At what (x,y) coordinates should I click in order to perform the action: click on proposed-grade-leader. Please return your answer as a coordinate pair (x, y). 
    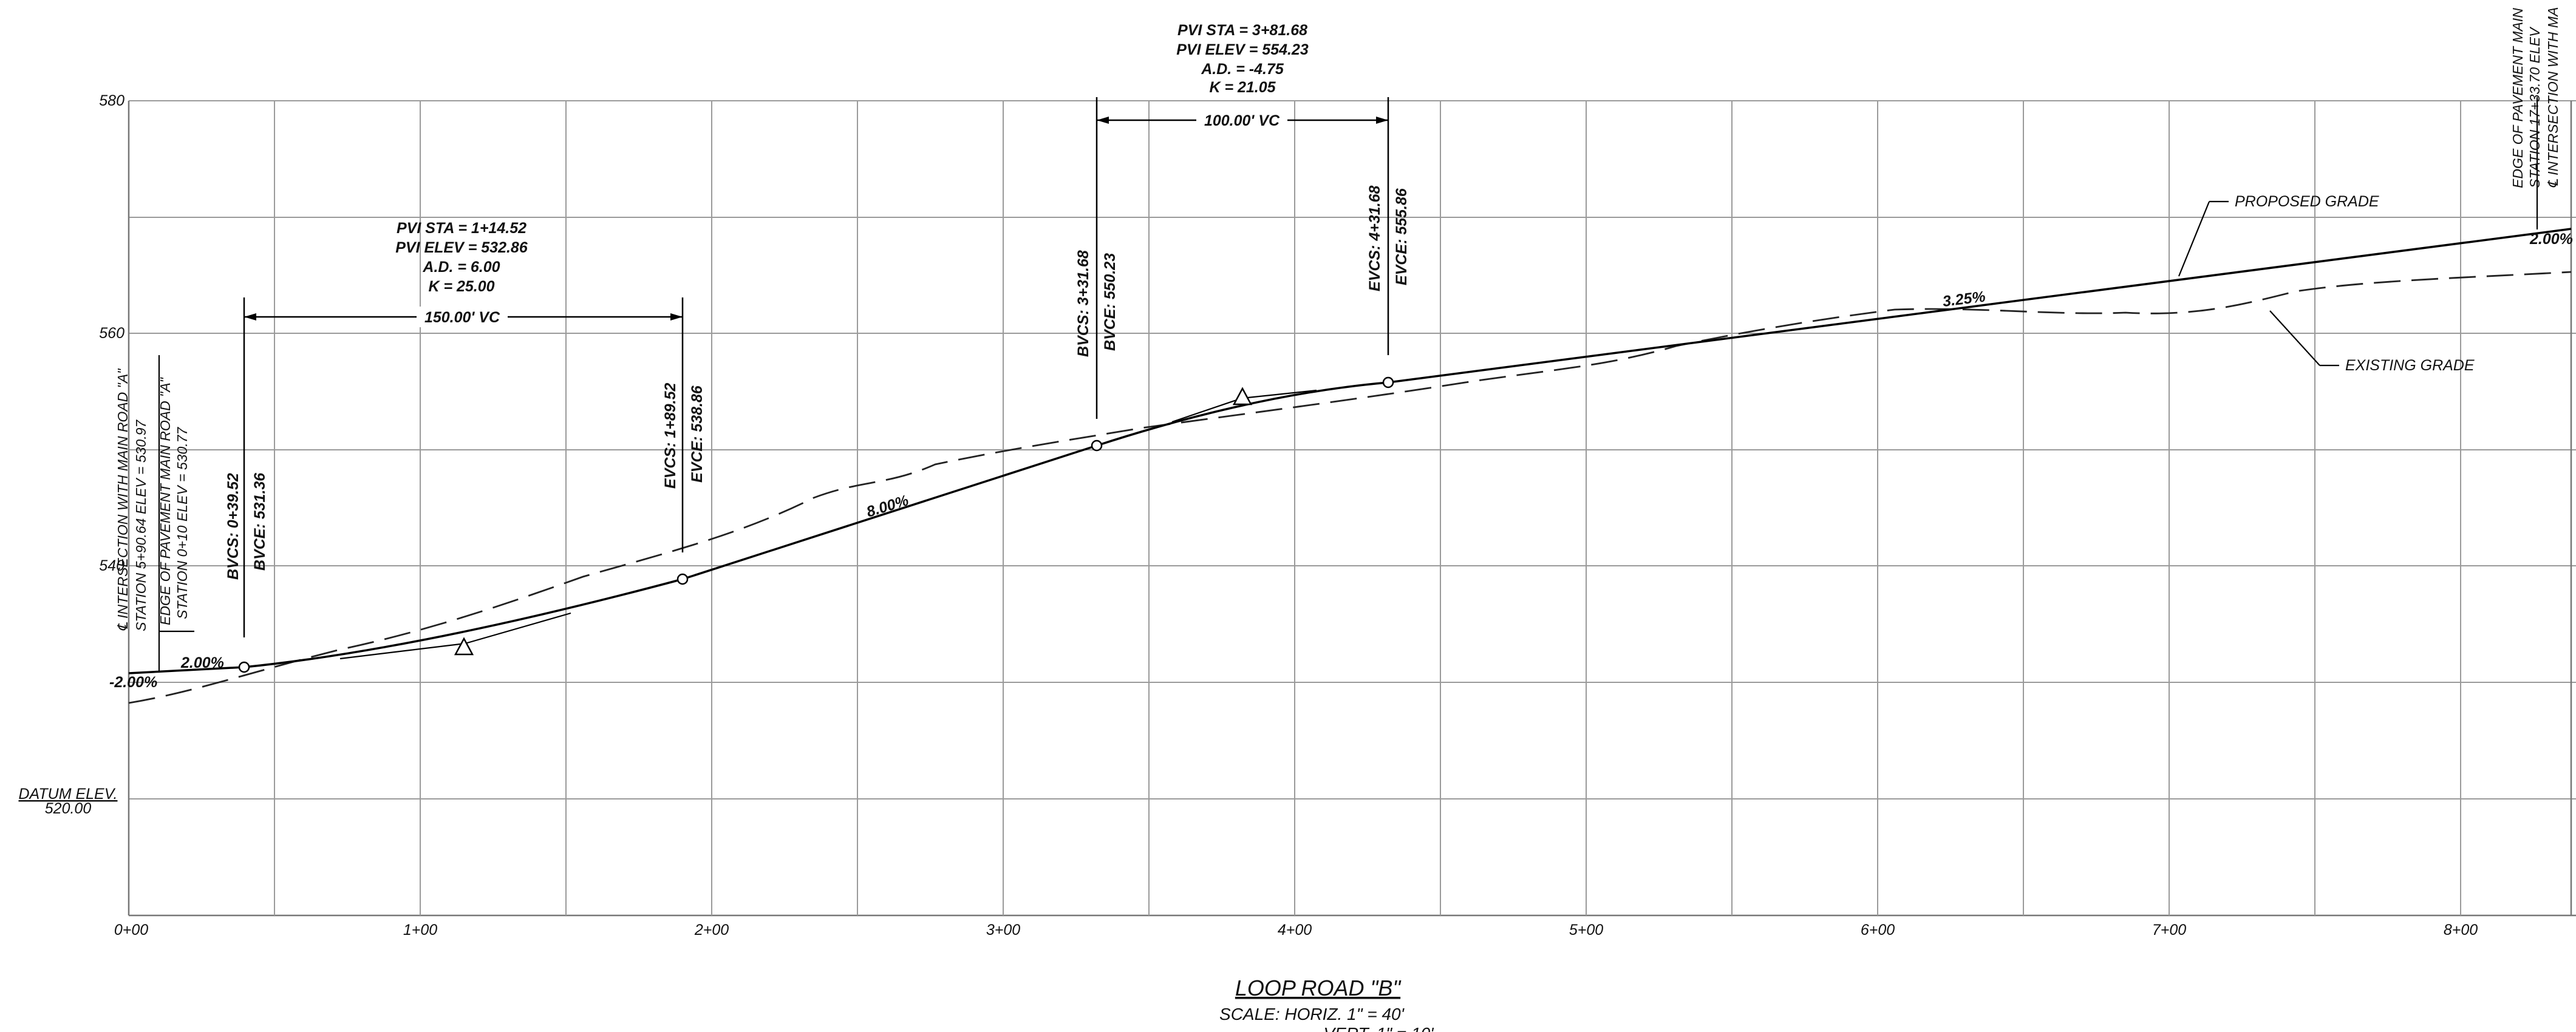
    Looking at the image, I should click on (2194, 239).